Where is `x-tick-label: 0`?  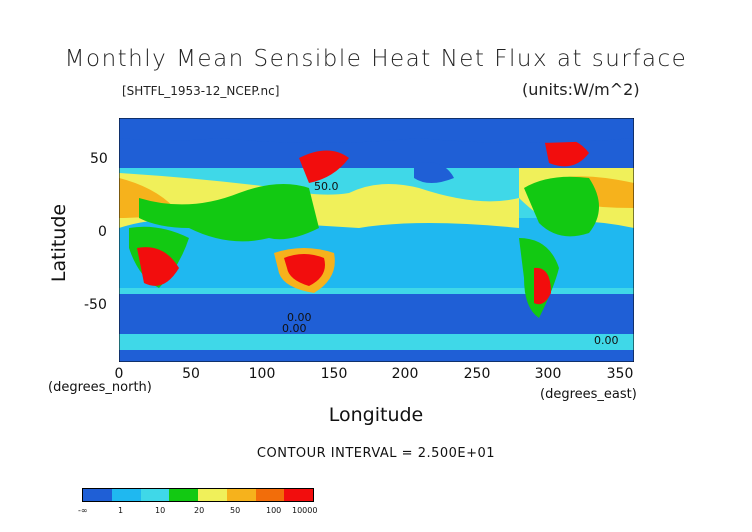 x-tick-label: 0 is located at coordinates (119, 374).